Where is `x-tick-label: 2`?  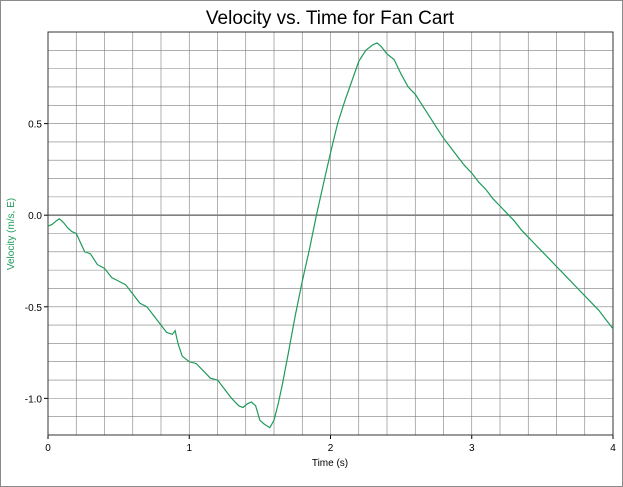 x-tick-label: 2 is located at coordinates (331, 448).